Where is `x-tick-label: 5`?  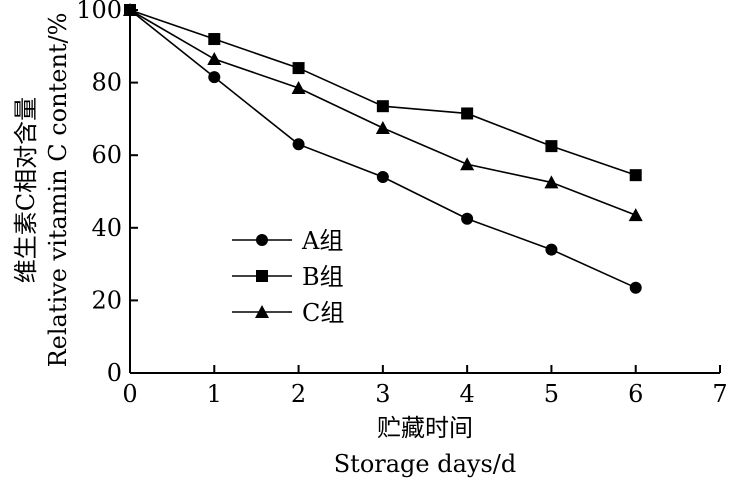
x-tick-label: 5 is located at coordinates (551, 394).